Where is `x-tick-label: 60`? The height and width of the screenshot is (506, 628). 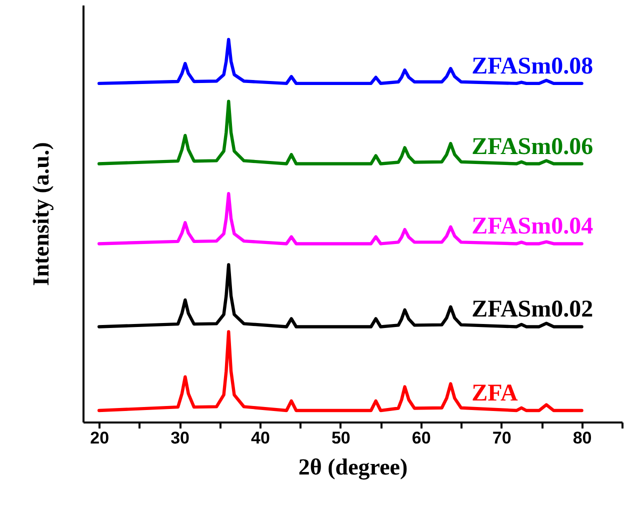 x-tick-label: 60 is located at coordinates (421, 438).